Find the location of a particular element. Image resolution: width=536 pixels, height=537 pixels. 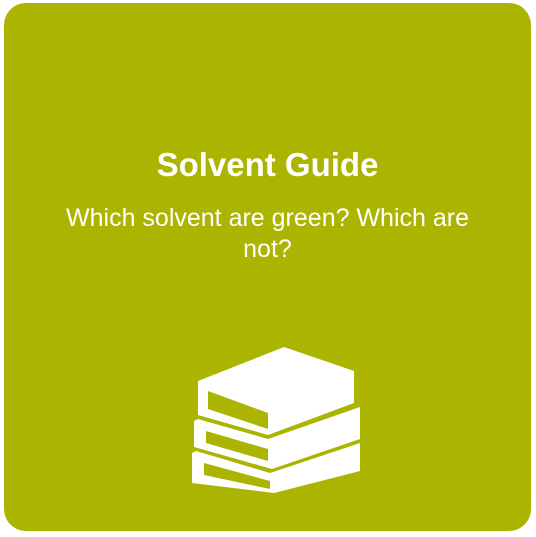

books-icon is located at coordinates (276, 420).